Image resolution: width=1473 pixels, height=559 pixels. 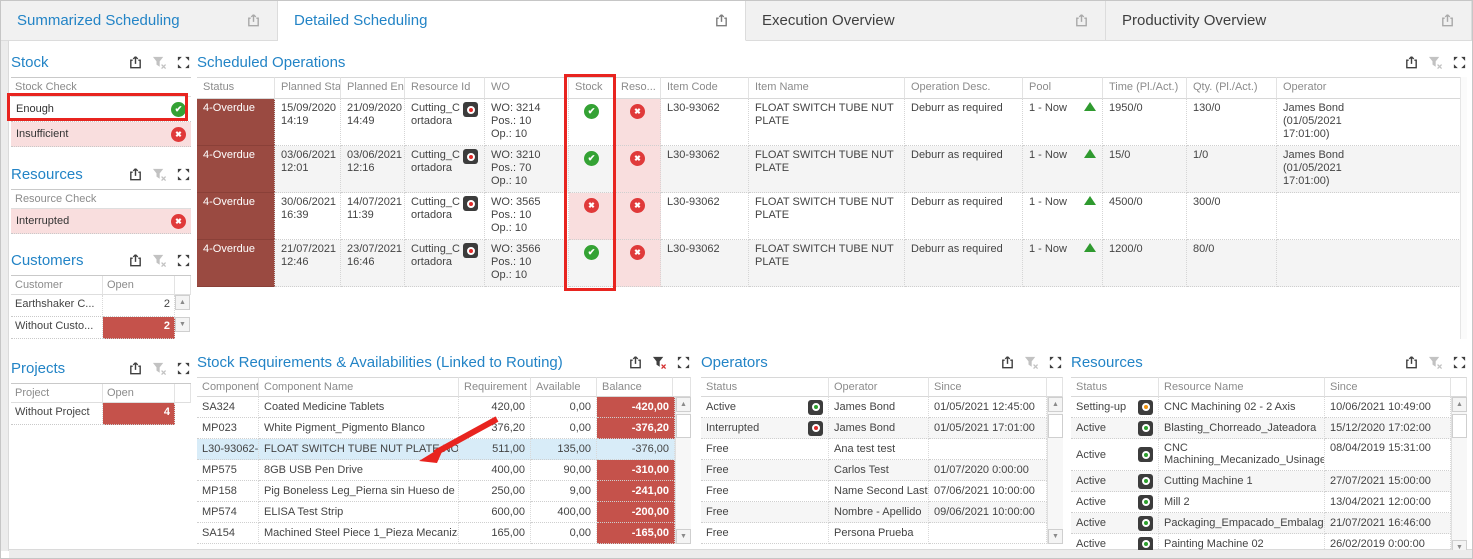 I want to click on stock-panel: Stock Stock Check Enough Insufficient, so click(x=101, y=97).